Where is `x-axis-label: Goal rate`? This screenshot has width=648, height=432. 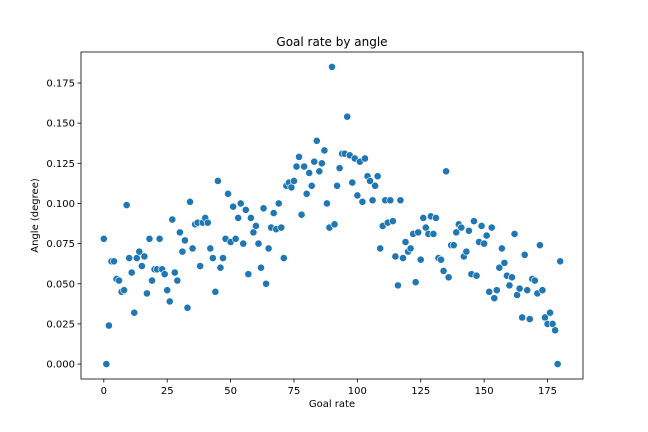
x-axis-label: Goal rate is located at coordinates (332, 404).